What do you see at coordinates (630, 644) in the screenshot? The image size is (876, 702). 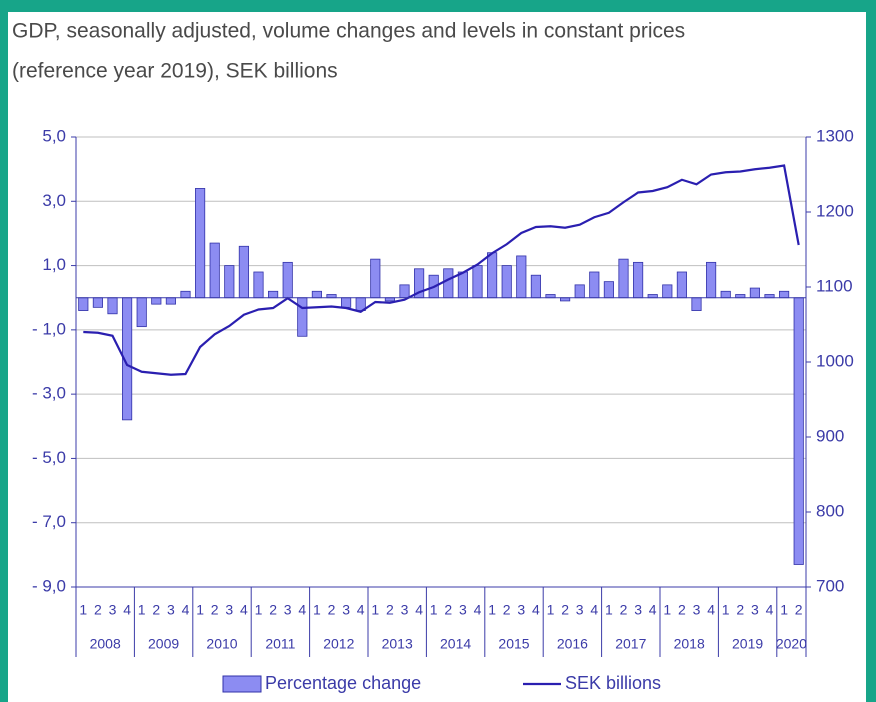 I see `year-label: 2017` at bounding box center [630, 644].